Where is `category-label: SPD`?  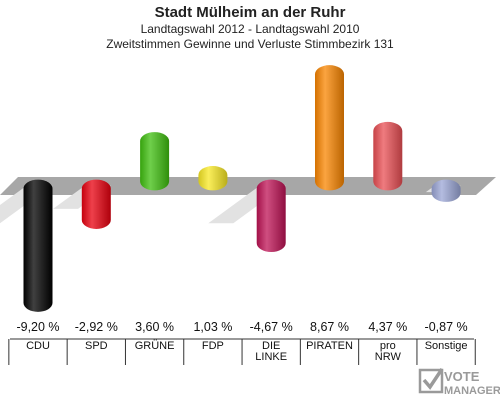 category-label: SPD is located at coordinates (96, 346).